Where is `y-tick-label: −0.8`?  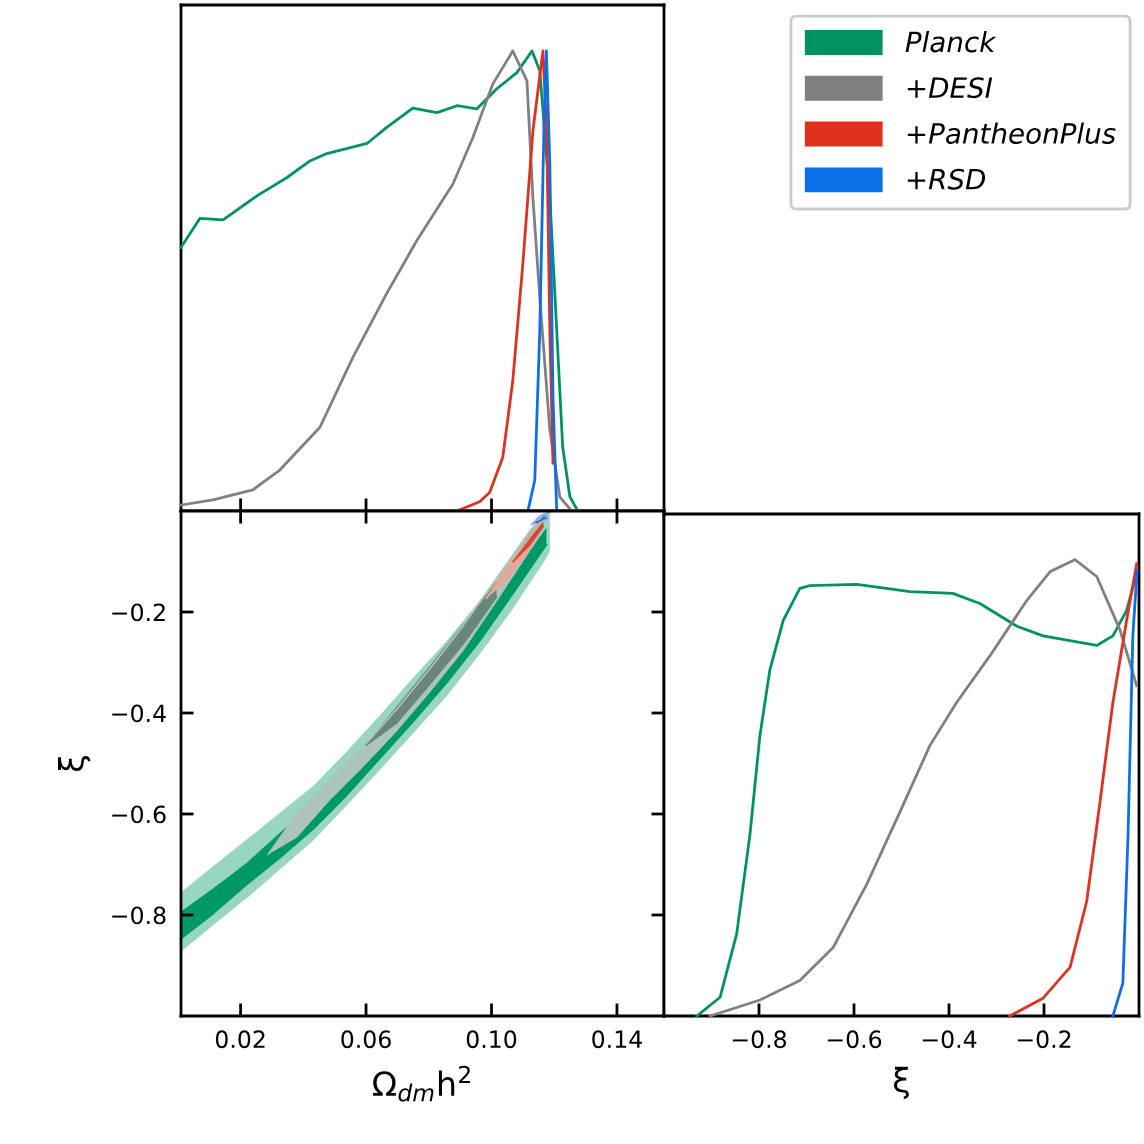 y-tick-label: −0.8 is located at coordinates (139, 915).